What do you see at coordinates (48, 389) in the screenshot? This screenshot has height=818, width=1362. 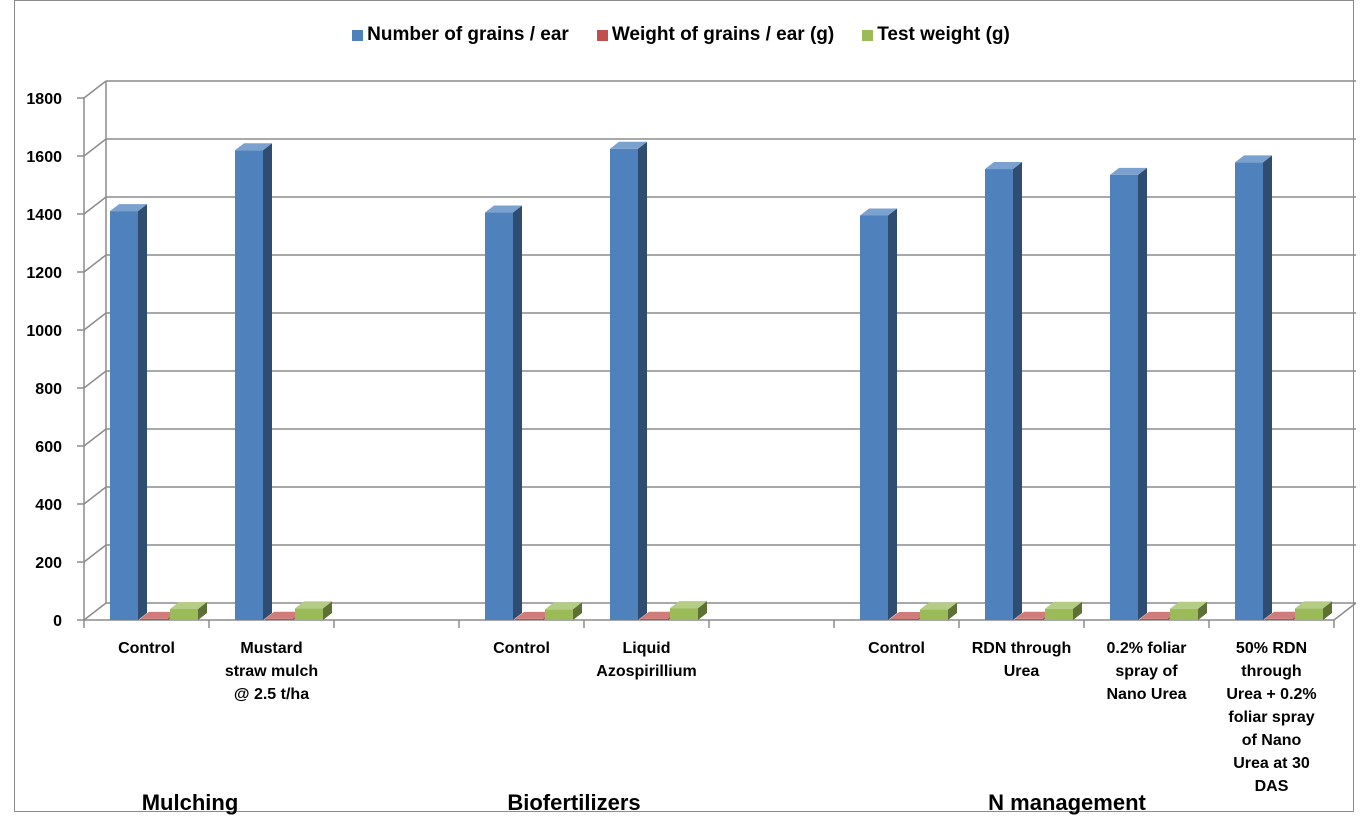 I see `y-tick-label: 800` at bounding box center [48, 389].